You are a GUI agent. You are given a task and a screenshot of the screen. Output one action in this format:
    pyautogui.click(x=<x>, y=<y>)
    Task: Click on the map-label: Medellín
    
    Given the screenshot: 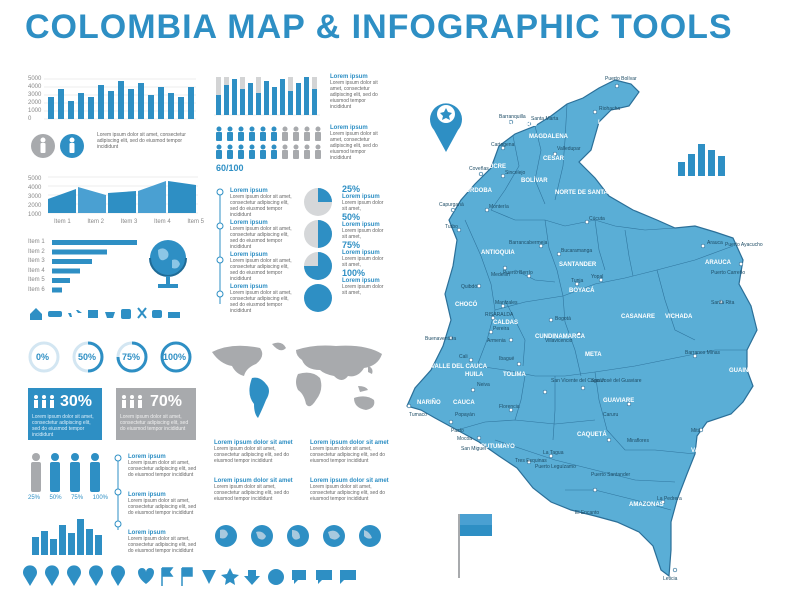 What is the action you would take?
    pyautogui.click(x=500, y=275)
    